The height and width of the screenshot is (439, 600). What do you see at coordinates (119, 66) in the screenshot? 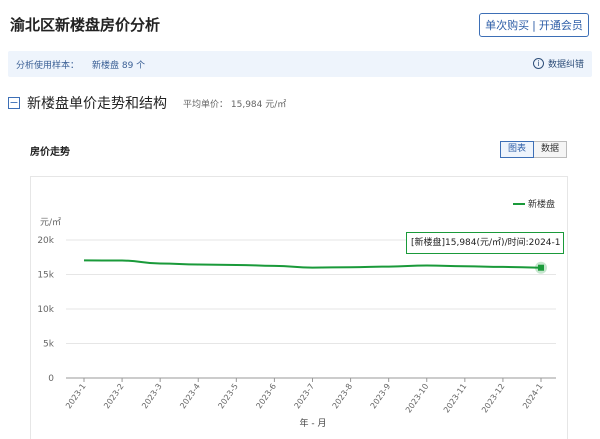
I see `sample-value: 新楼盘 89 个` at bounding box center [119, 66].